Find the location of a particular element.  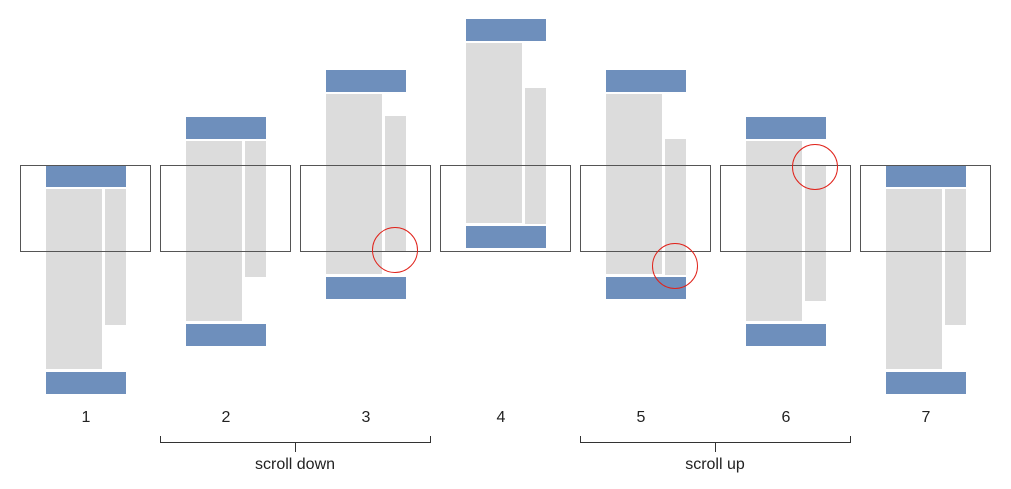

step-5-highlight-circle is located at coordinates (675, 266).